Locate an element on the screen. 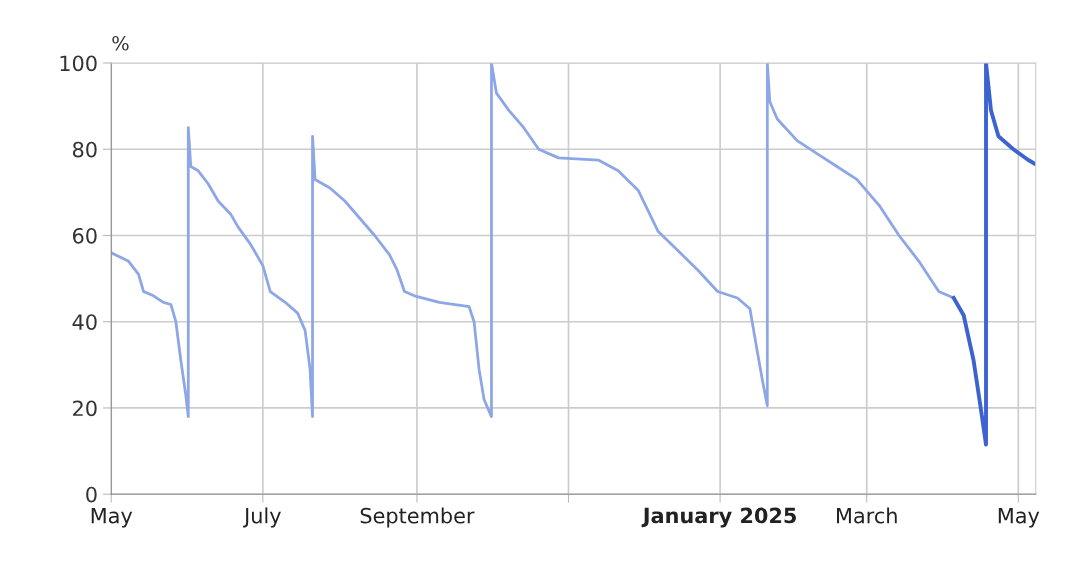 The height and width of the screenshot is (578, 1080). y-tick-label: 20 is located at coordinates (85, 408).